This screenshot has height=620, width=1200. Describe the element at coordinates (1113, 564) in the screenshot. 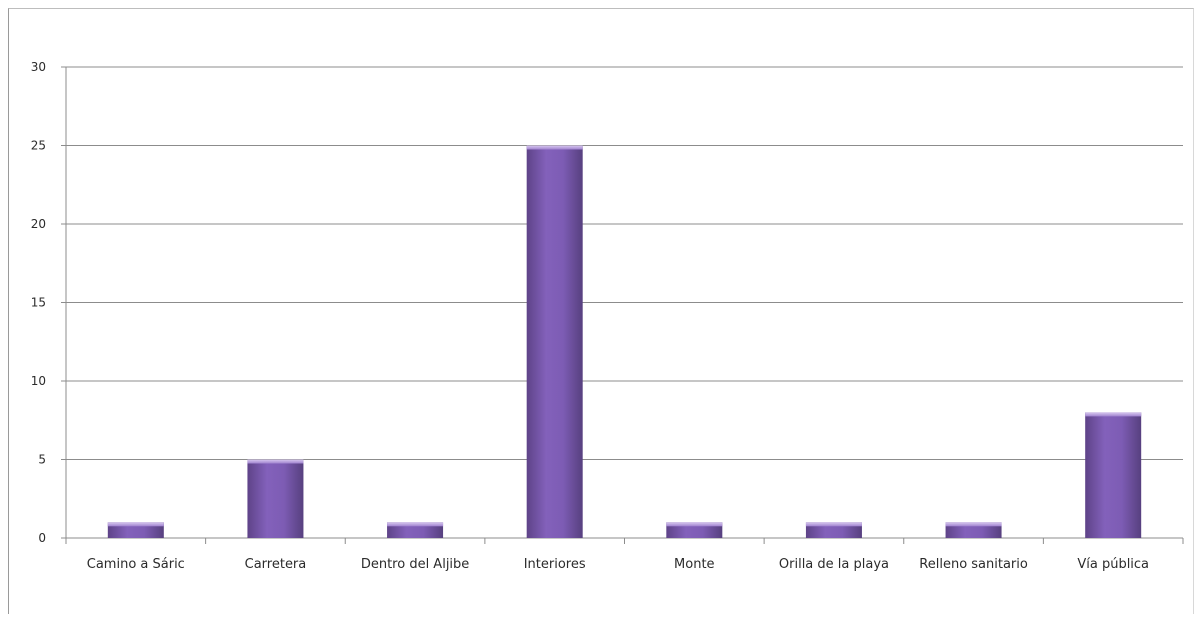

I see `x-tick-label: Vía pública` at that location.